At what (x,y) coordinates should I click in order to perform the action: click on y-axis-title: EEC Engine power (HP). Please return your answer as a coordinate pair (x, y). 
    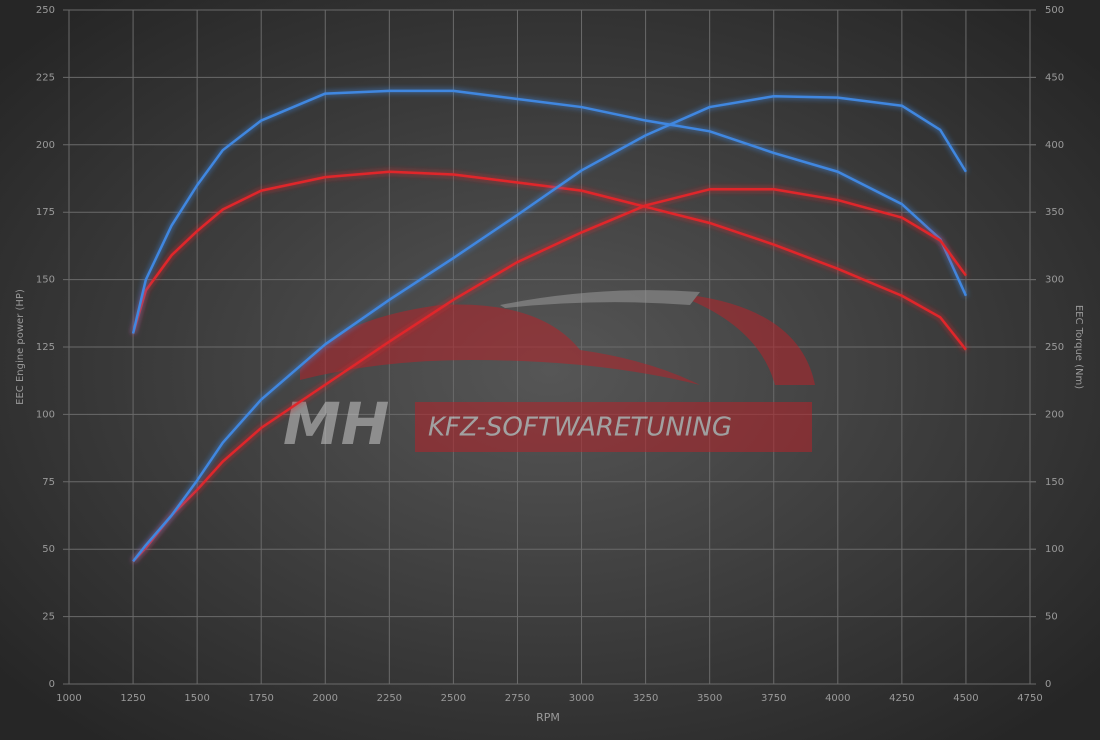
    Looking at the image, I should click on (20, 347).